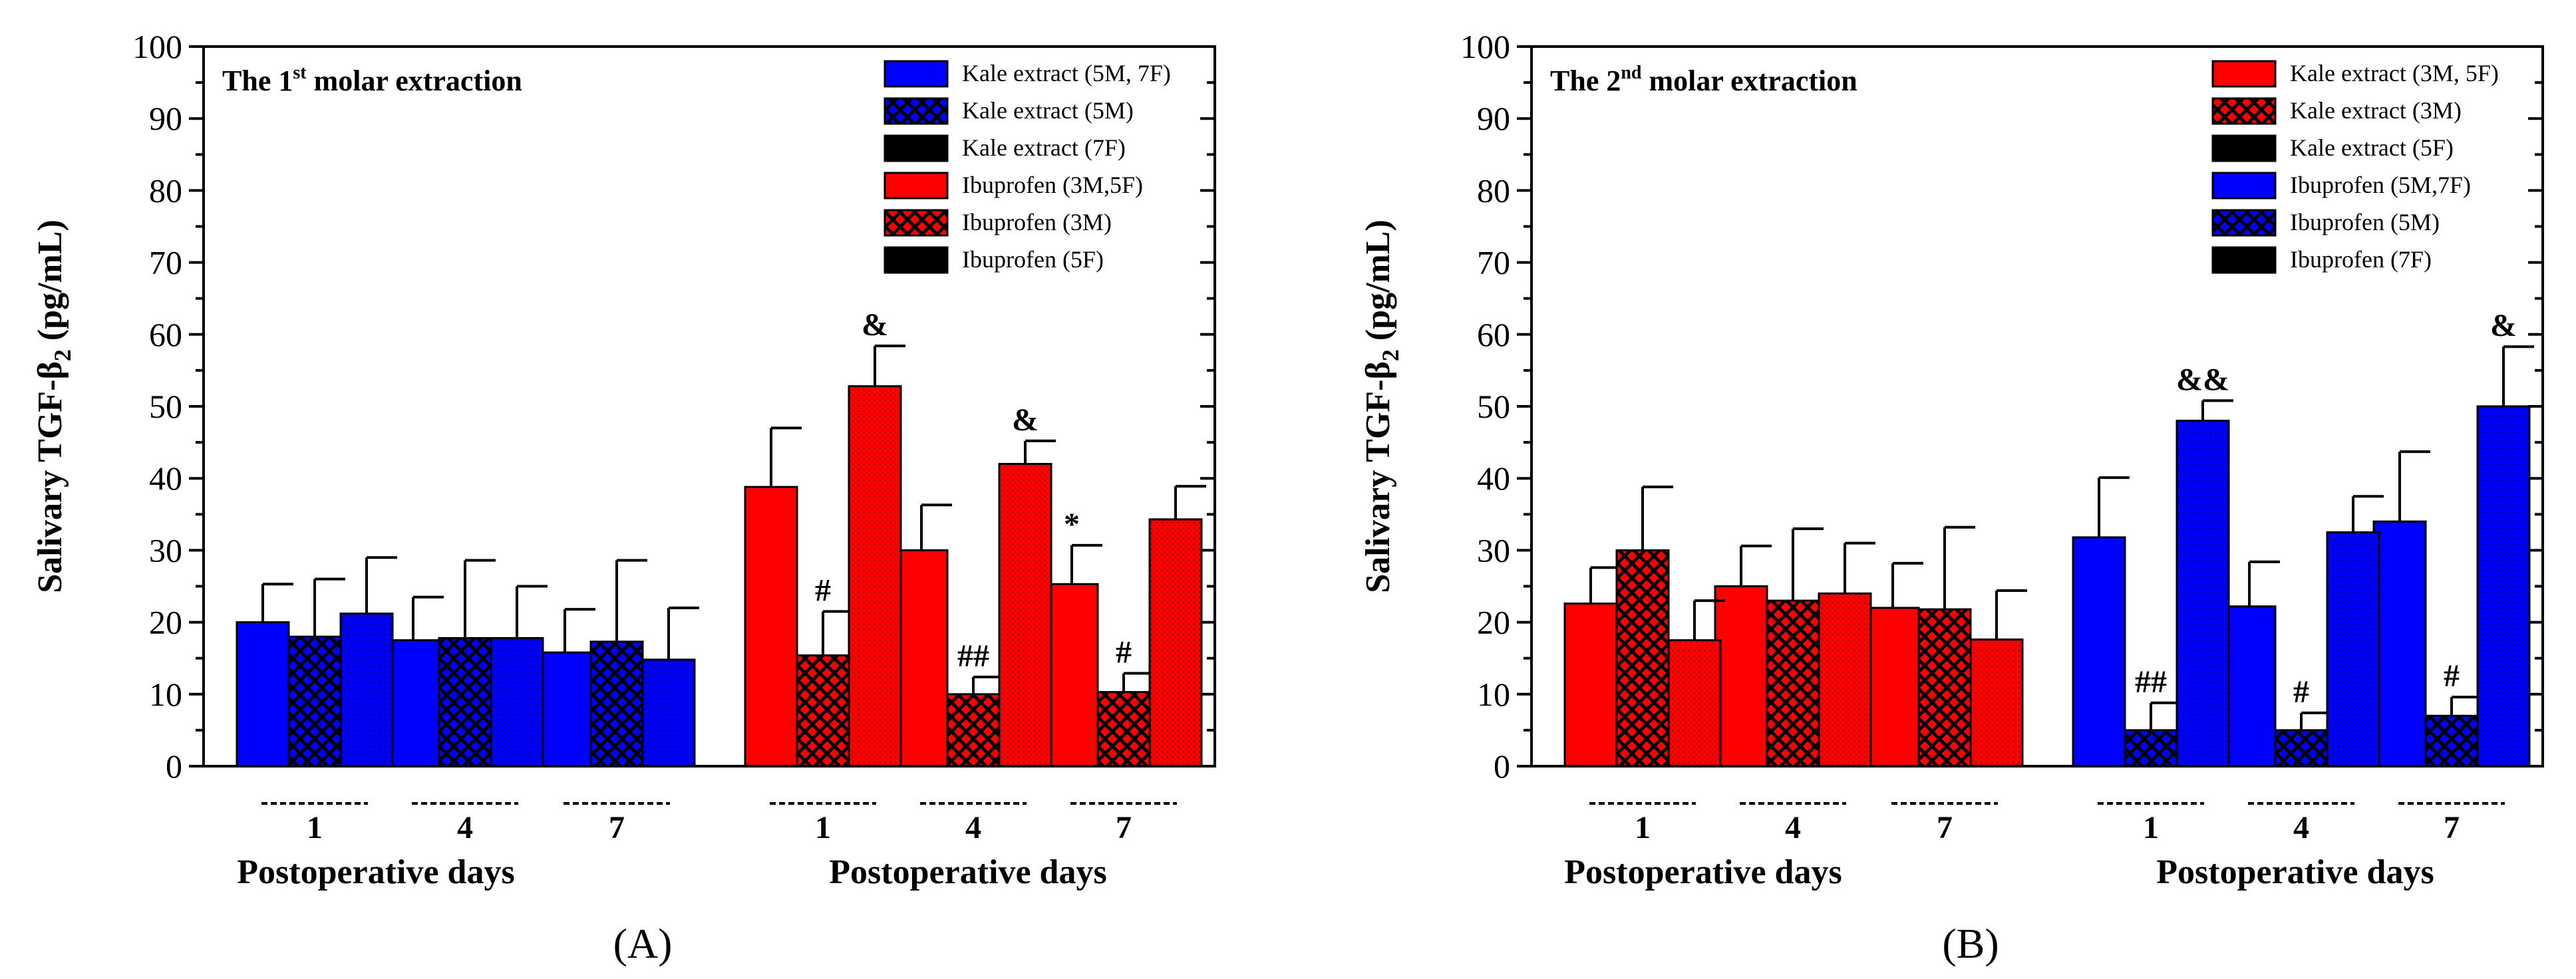  Describe the element at coordinates (157, 47) in the screenshot. I see `y-tick-label: 100` at that location.